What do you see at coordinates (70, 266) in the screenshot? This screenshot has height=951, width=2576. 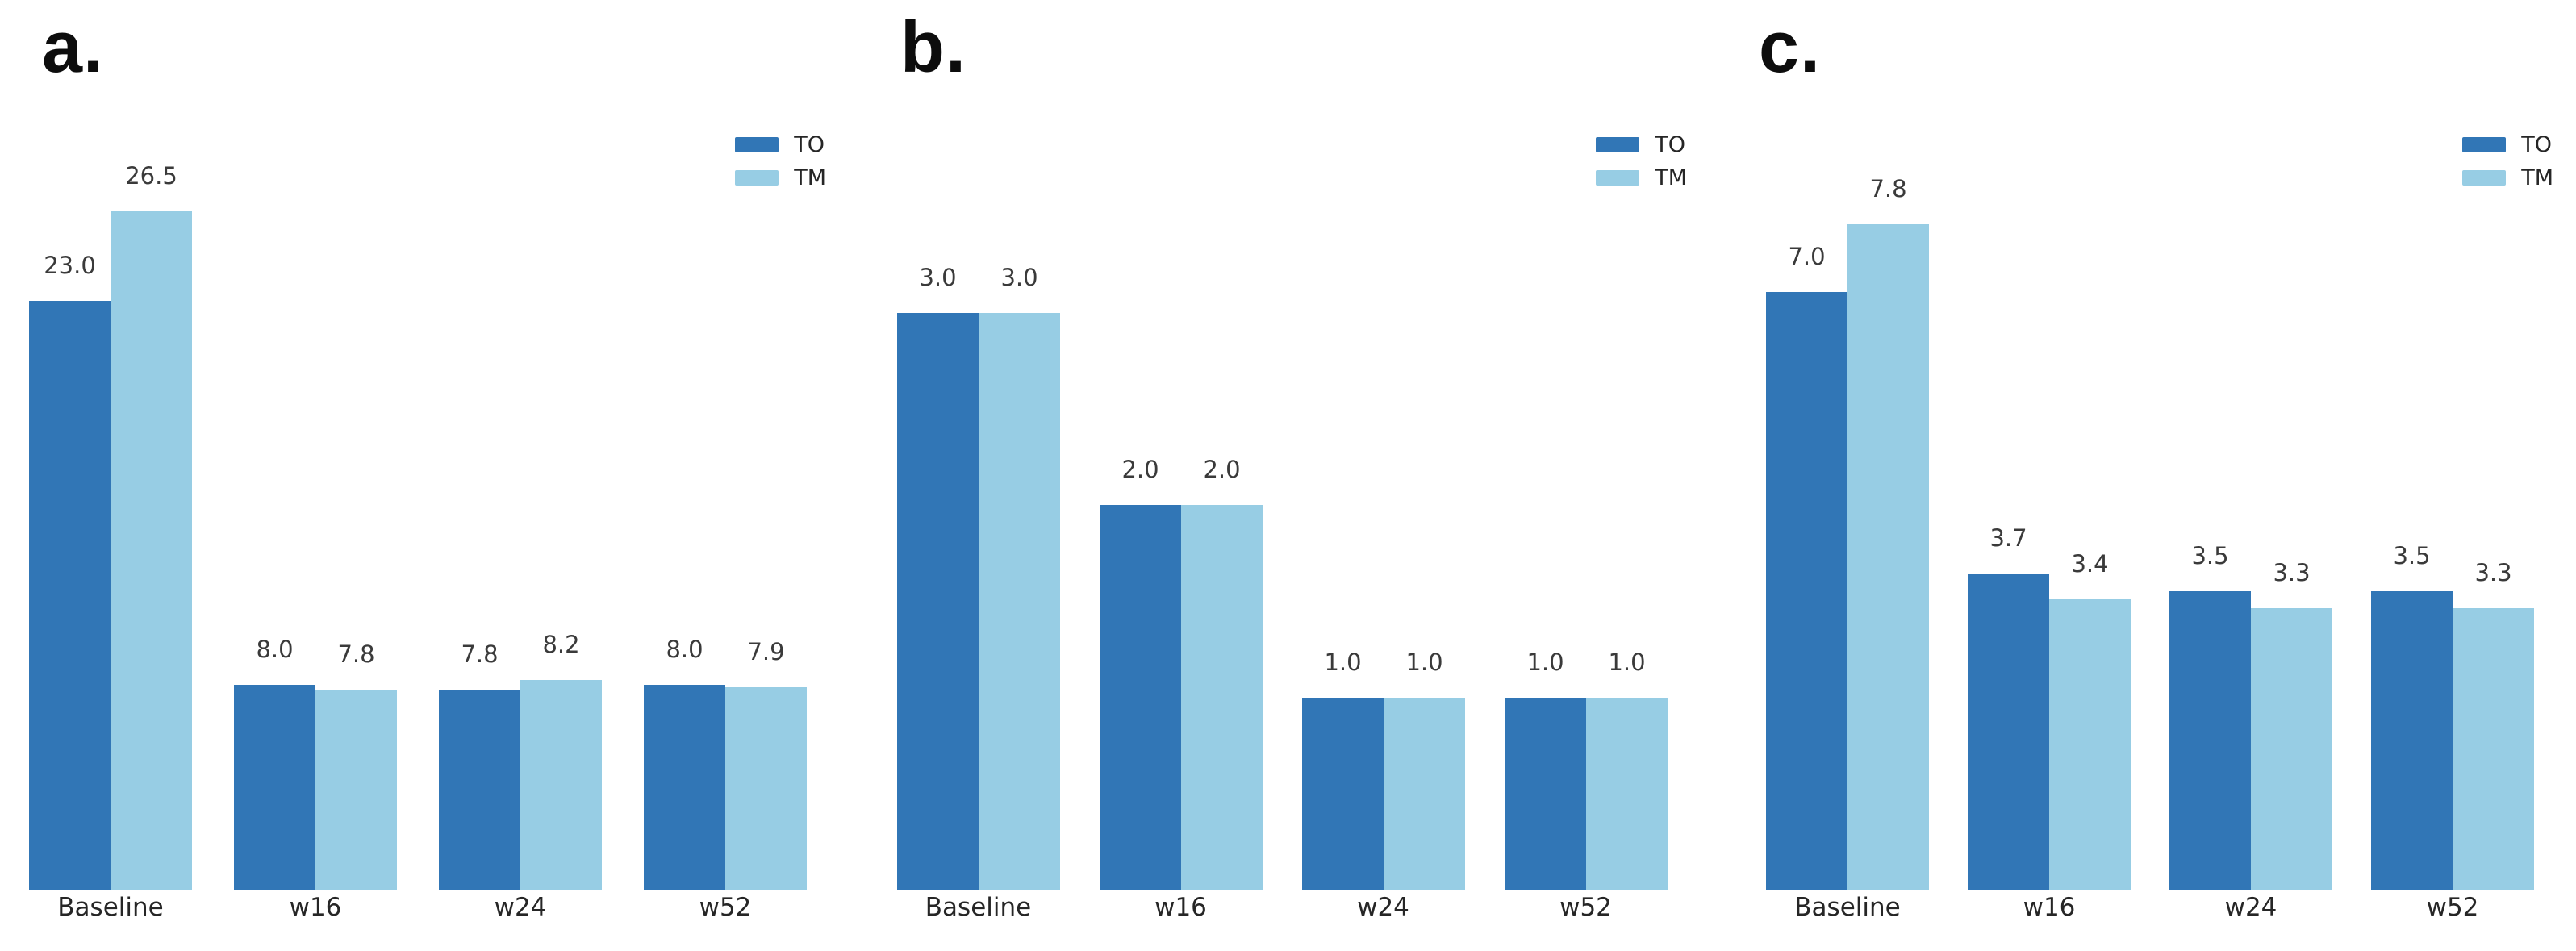 I see `value-label-to-baseline: 23.0` at bounding box center [70, 266].